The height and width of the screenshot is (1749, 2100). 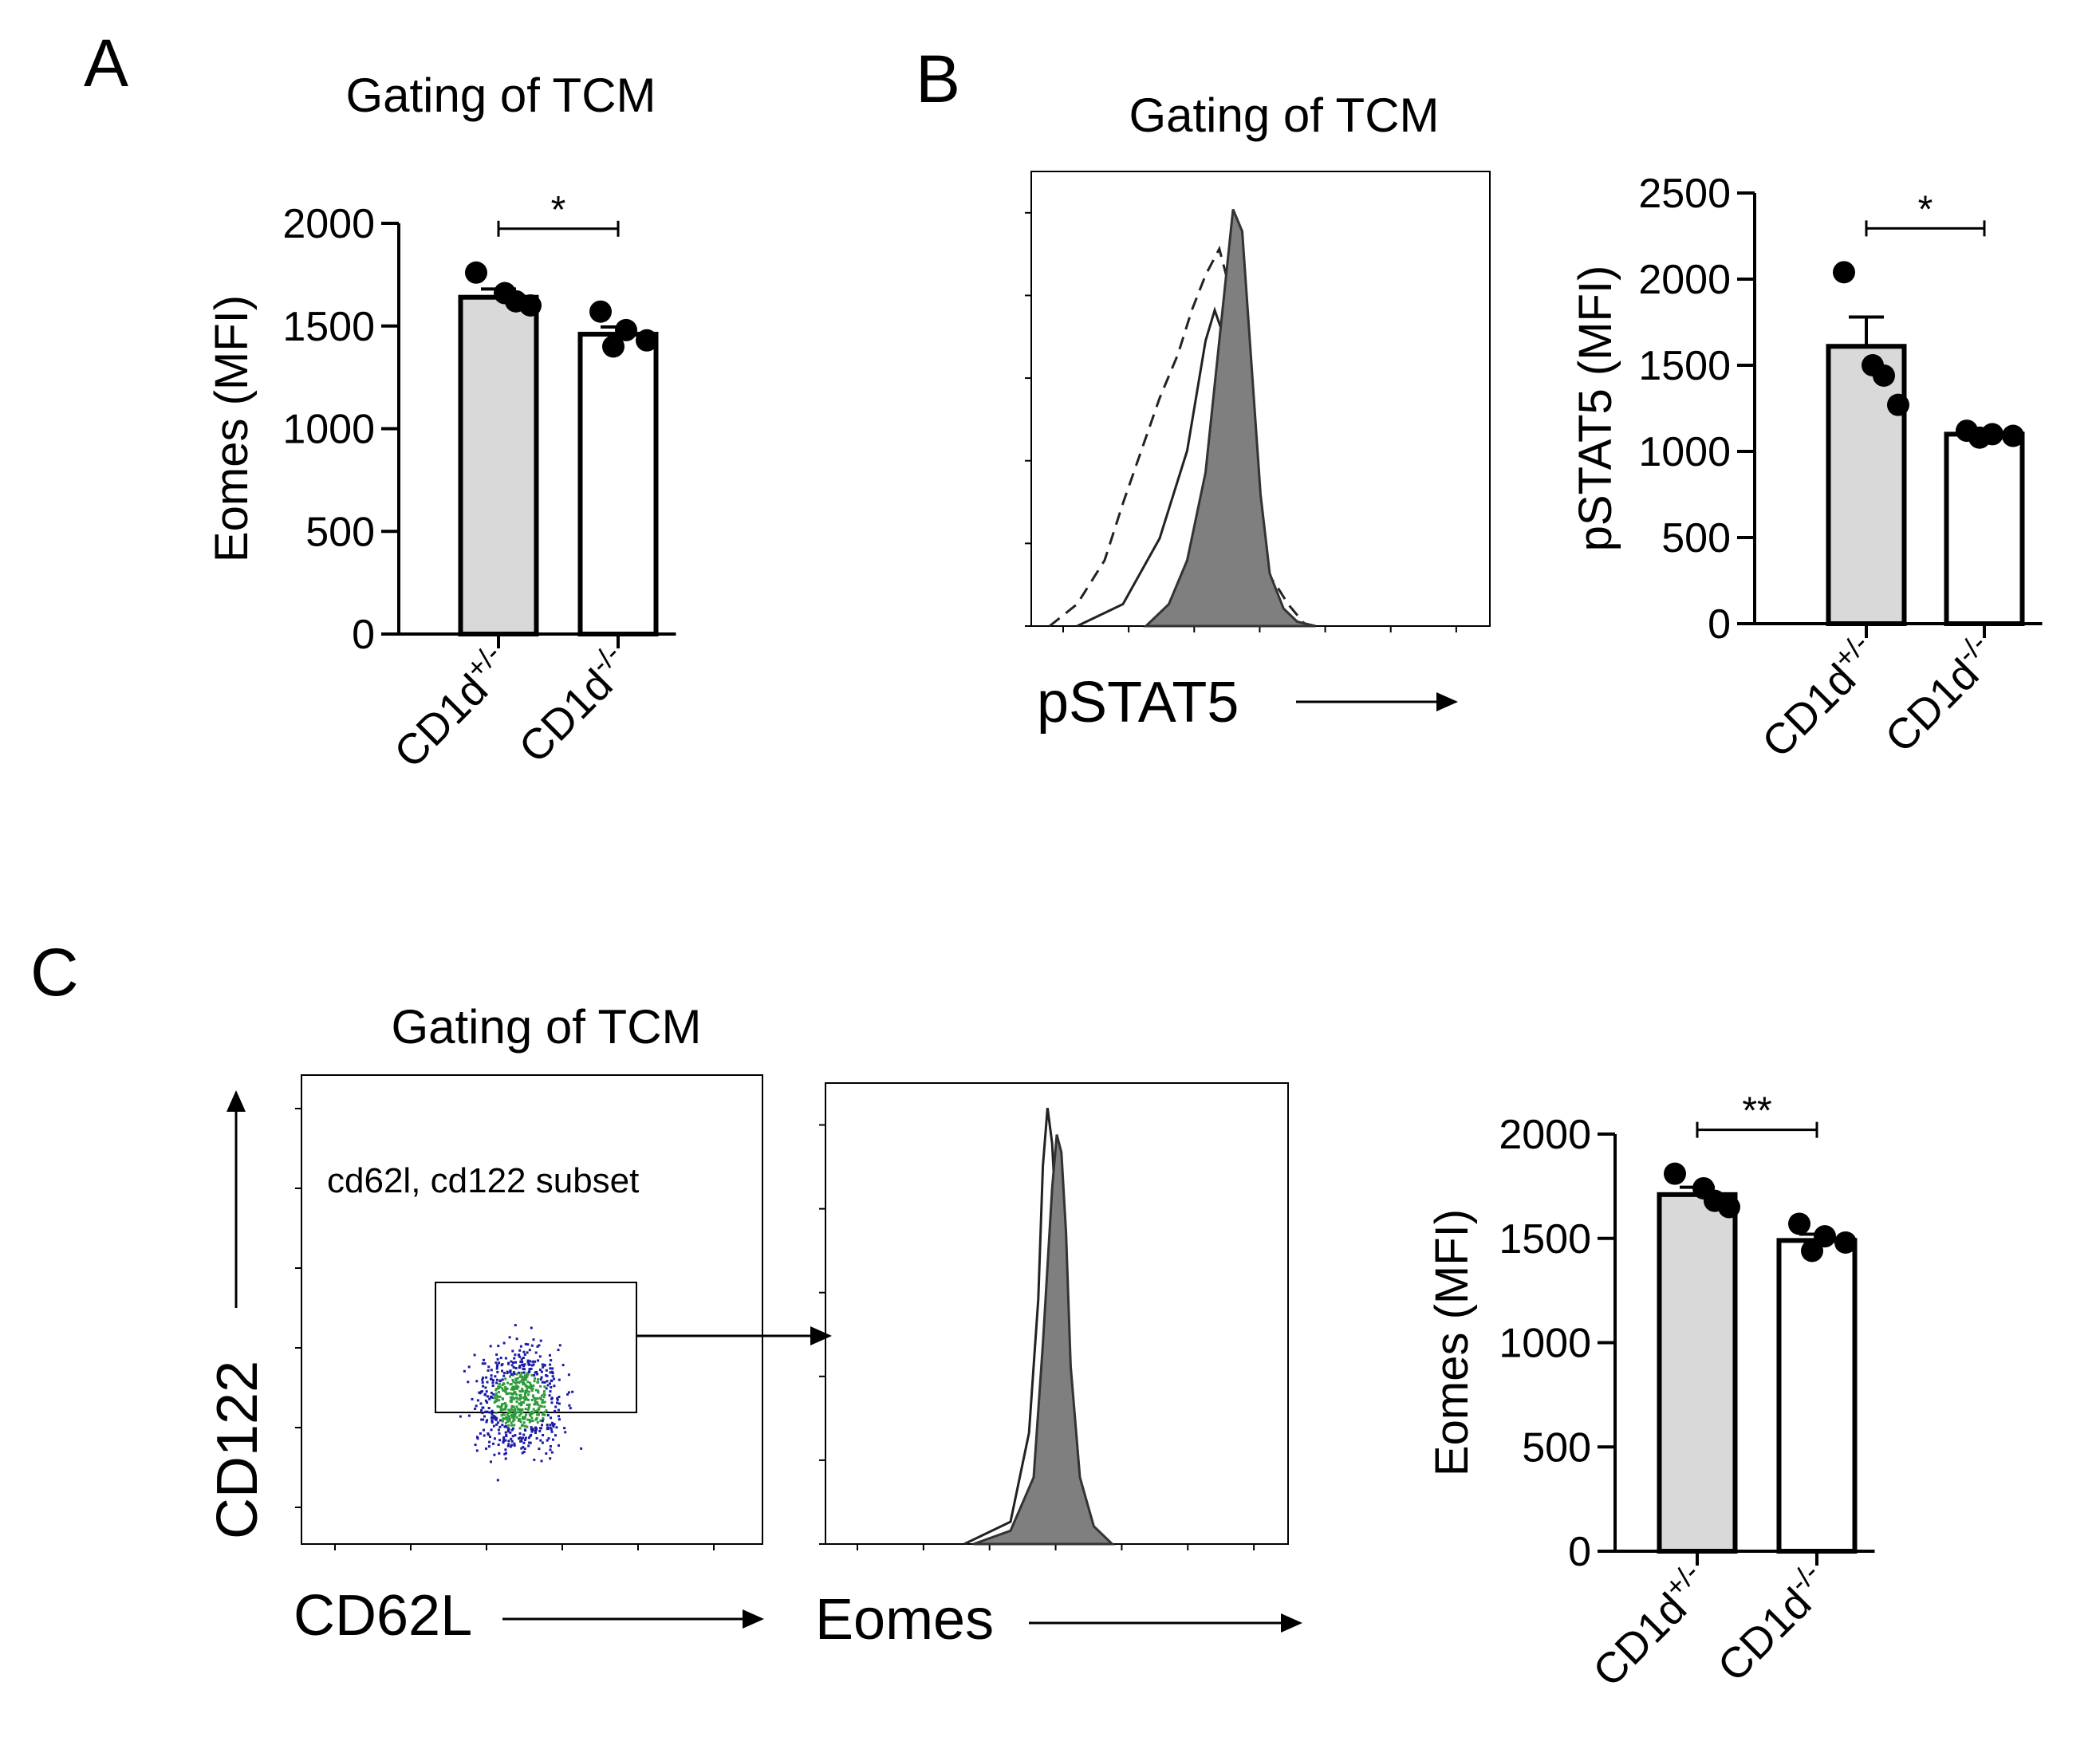 I want to click on y-tick-label-a-3: 1500, so click(x=328, y=327).